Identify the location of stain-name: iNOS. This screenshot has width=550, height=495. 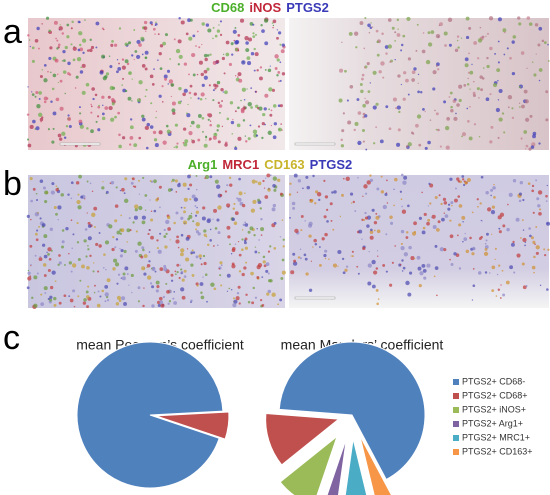
(265, 7).